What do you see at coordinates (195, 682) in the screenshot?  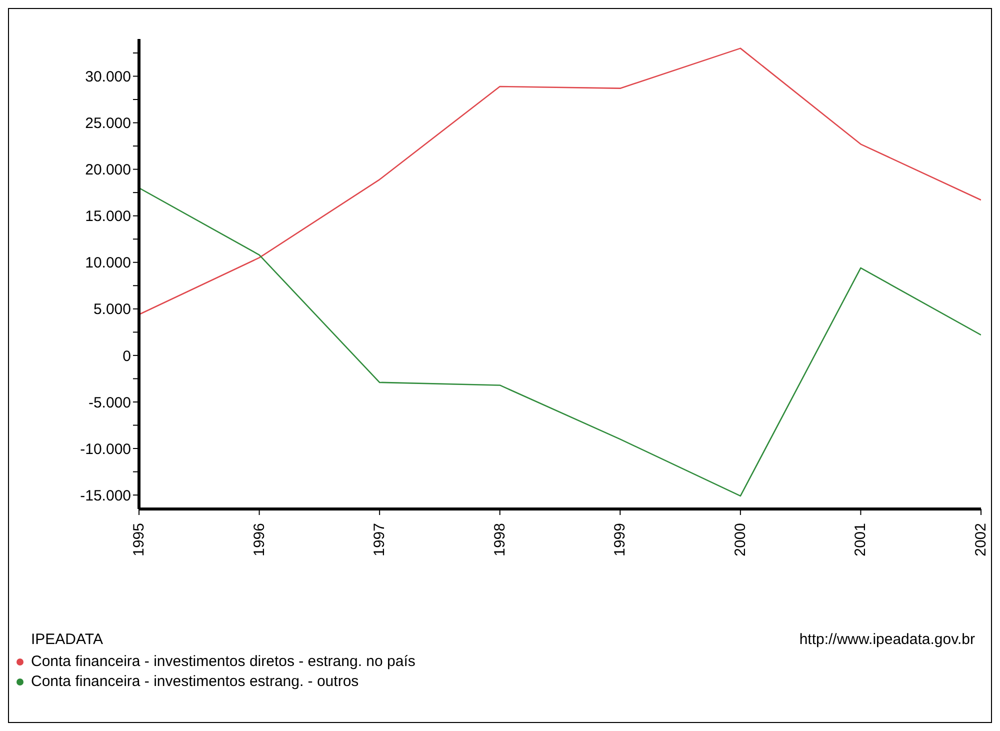 I see `legend-label: Conta financeira - investimentos estrang. - outros` at bounding box center [195, 682].